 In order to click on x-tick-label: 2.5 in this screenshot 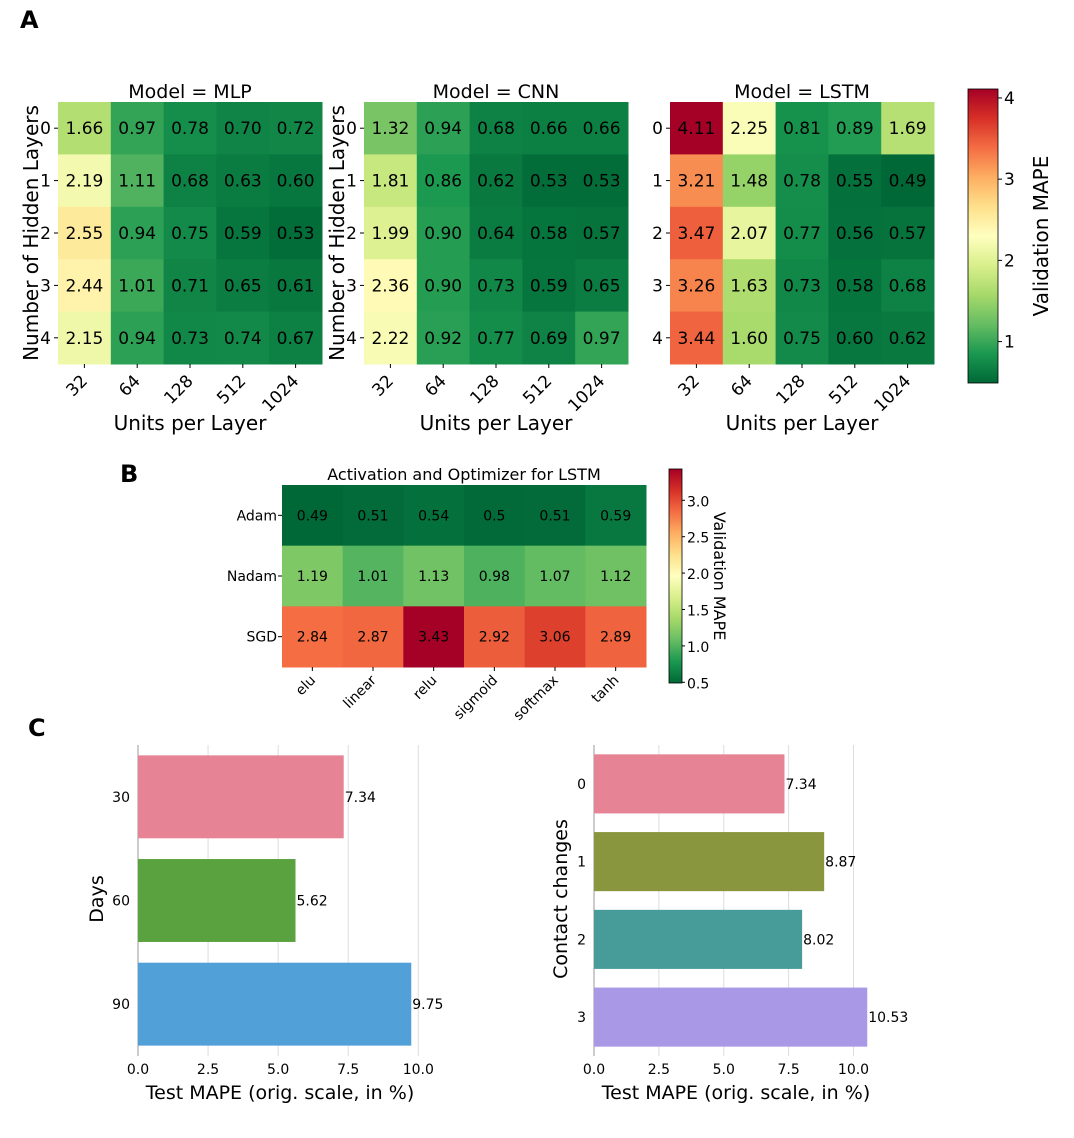, I will do `click(208, 1070)`.